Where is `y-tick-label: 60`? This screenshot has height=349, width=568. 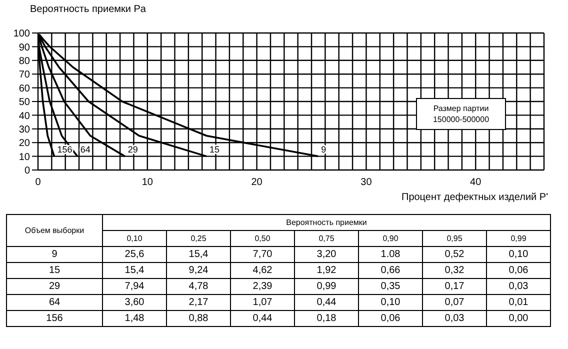 y-tick-label: 60 is located at coordinates (24, 88).